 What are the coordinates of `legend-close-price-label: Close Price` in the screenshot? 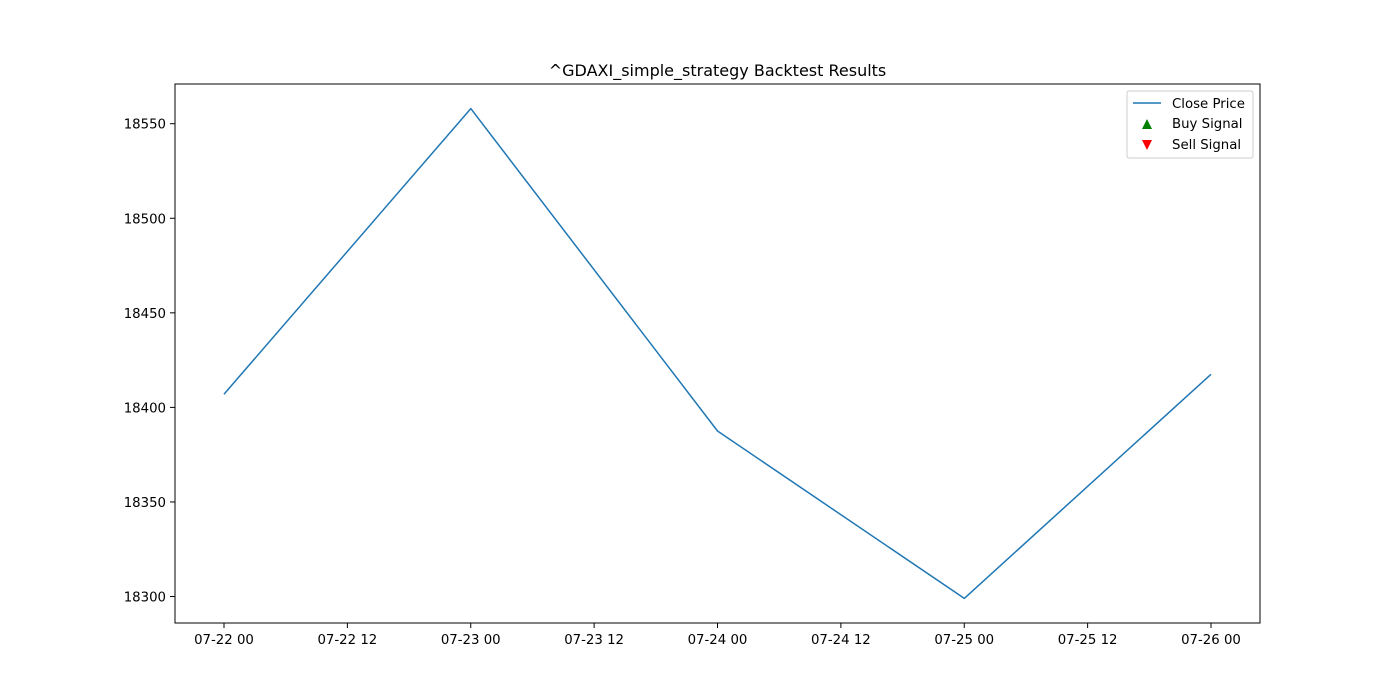 It's located at (1208, 104).